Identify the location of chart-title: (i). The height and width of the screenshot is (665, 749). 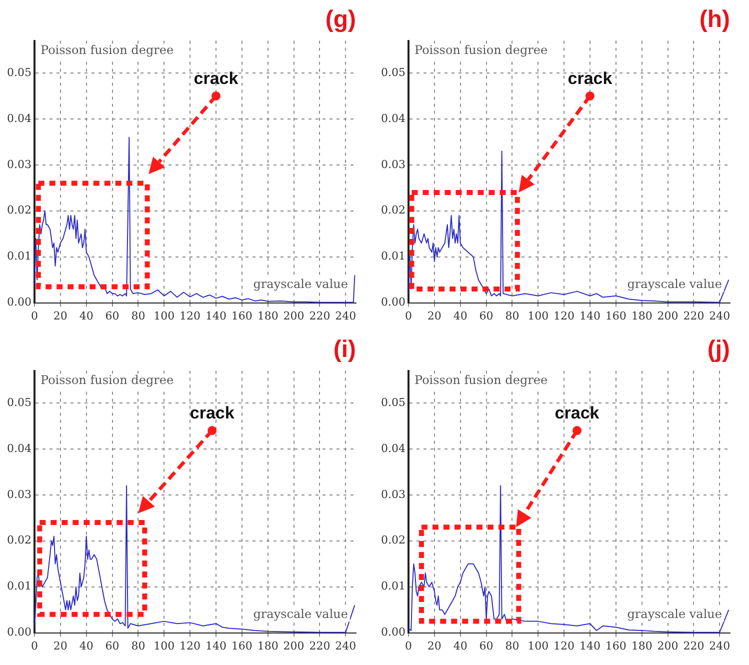
(344, 350).